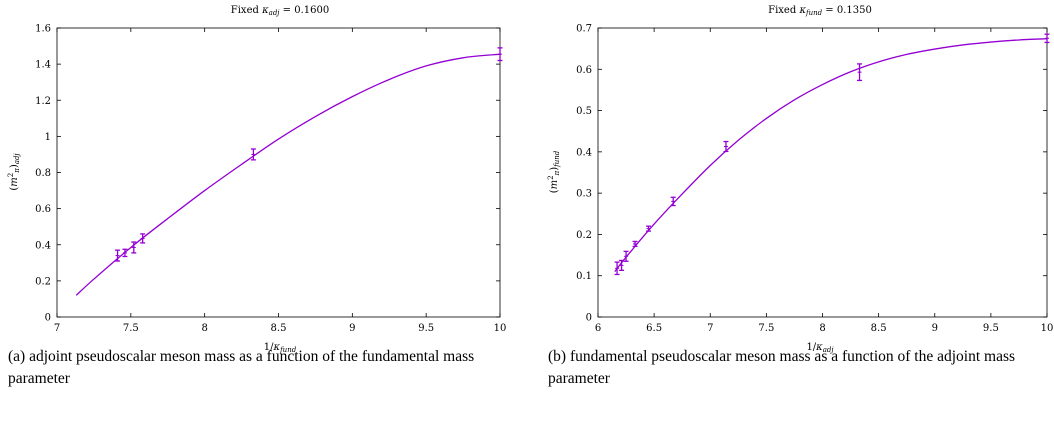  I want to click on chart-b-xtick-label: 8.5, so click(879, 328).